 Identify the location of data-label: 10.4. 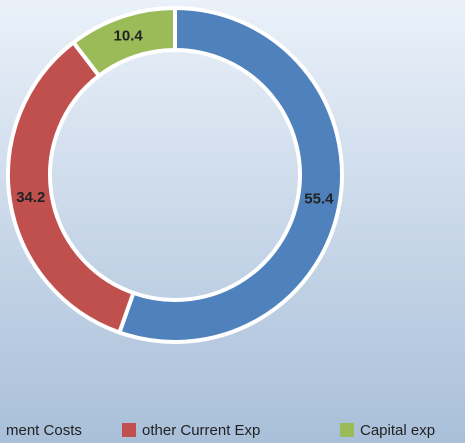
(129, 36).